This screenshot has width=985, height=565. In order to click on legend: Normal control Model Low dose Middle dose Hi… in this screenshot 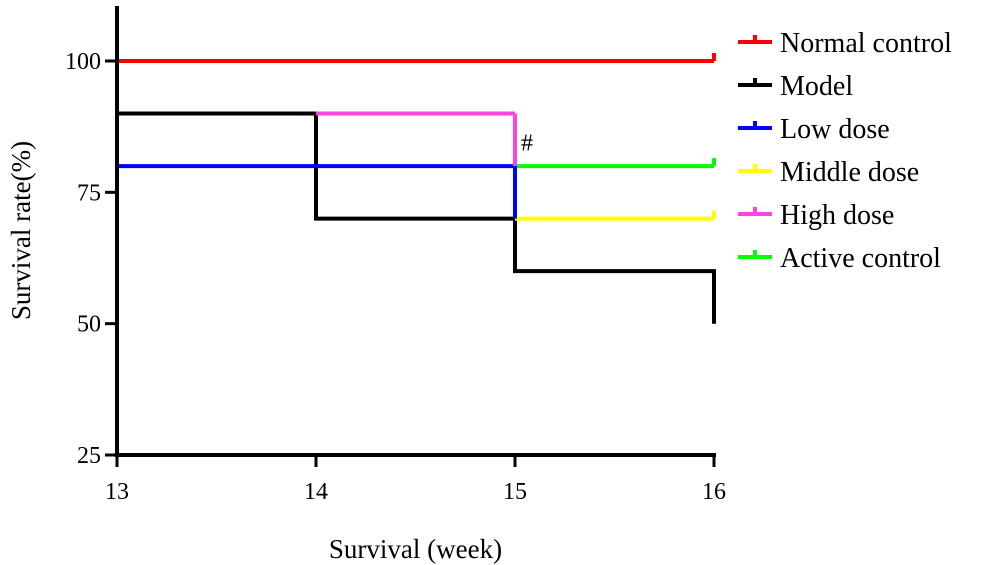, I will do `click(845, 151)`.